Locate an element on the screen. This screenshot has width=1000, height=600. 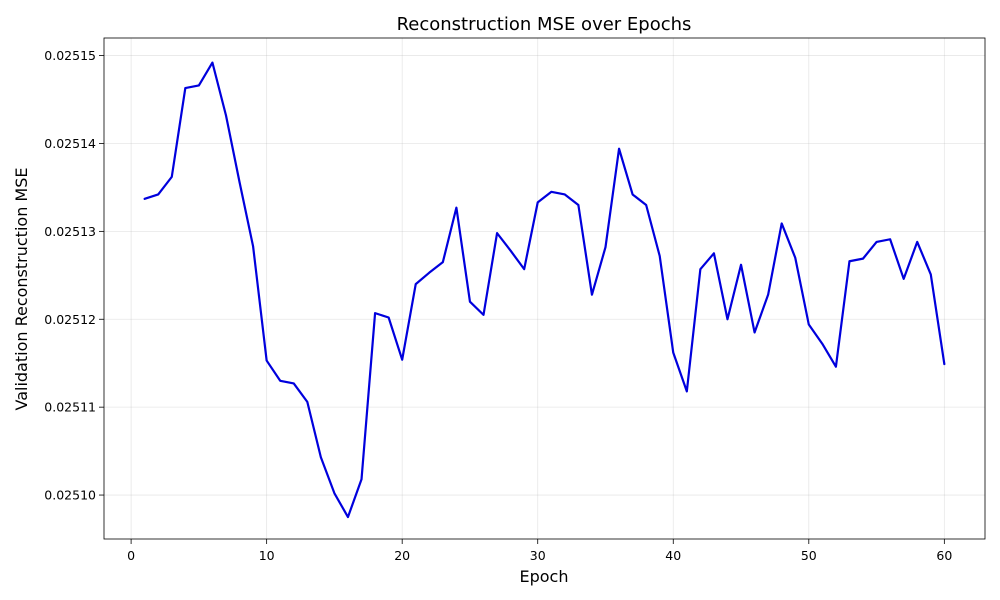
y-tick-label: 0.02515 is located at coordinates (70, 55).